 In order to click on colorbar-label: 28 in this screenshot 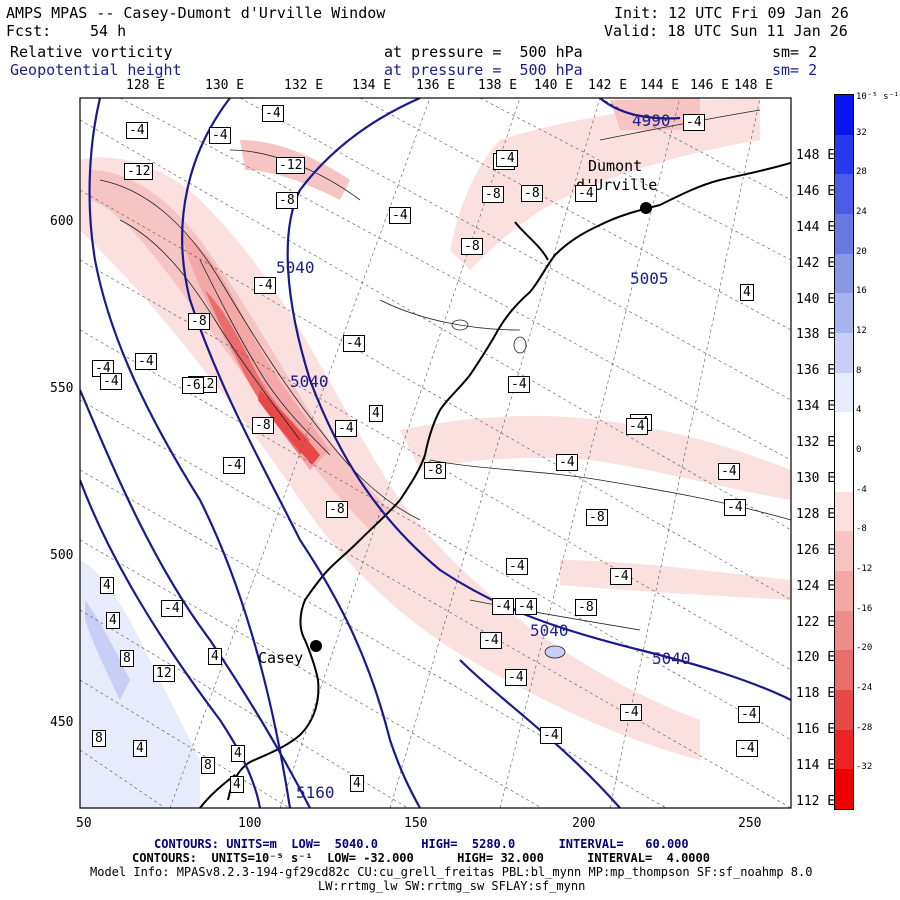, I will do `click(861, 172)`.